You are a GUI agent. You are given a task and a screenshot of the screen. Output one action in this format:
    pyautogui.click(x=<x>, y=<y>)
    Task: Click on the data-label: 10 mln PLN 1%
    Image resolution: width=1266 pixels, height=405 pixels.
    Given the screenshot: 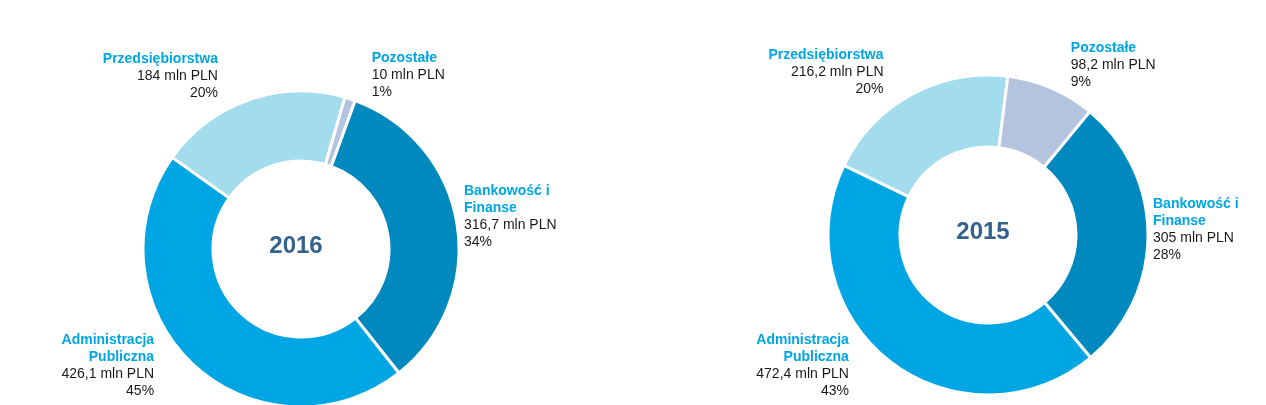 What is the action you would take?
    pyautogui.click(x=408, y=83)
    